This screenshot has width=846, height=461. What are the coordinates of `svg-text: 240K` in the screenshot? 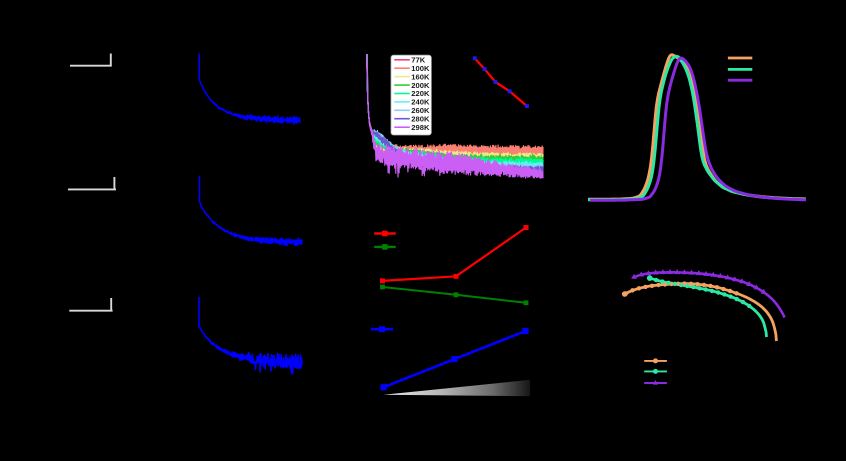 It's located at (420, 102).